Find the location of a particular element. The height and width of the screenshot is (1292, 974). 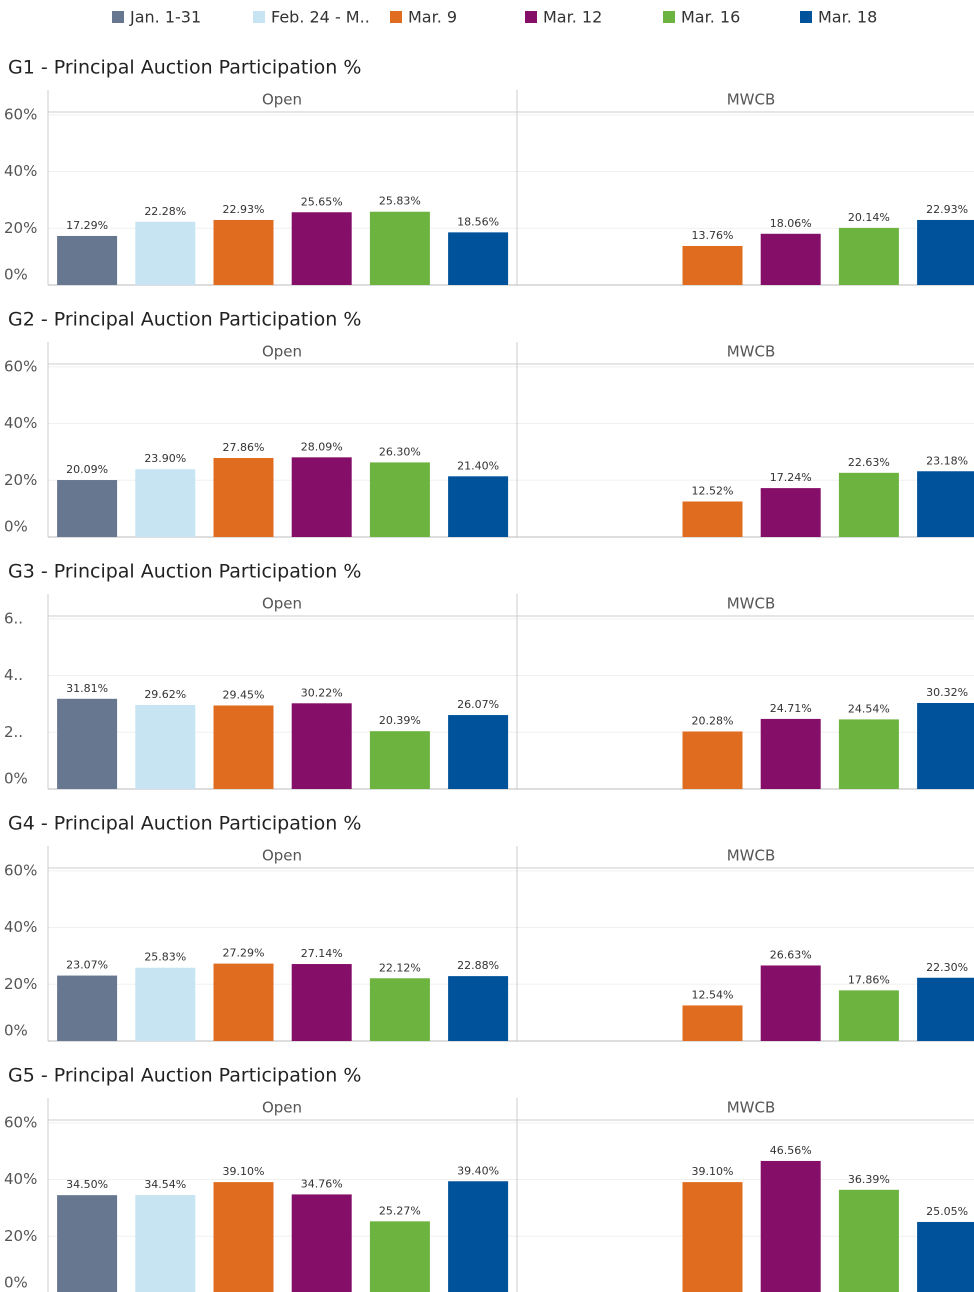

value-label: 21.40% is located at coordinates (478, 465).